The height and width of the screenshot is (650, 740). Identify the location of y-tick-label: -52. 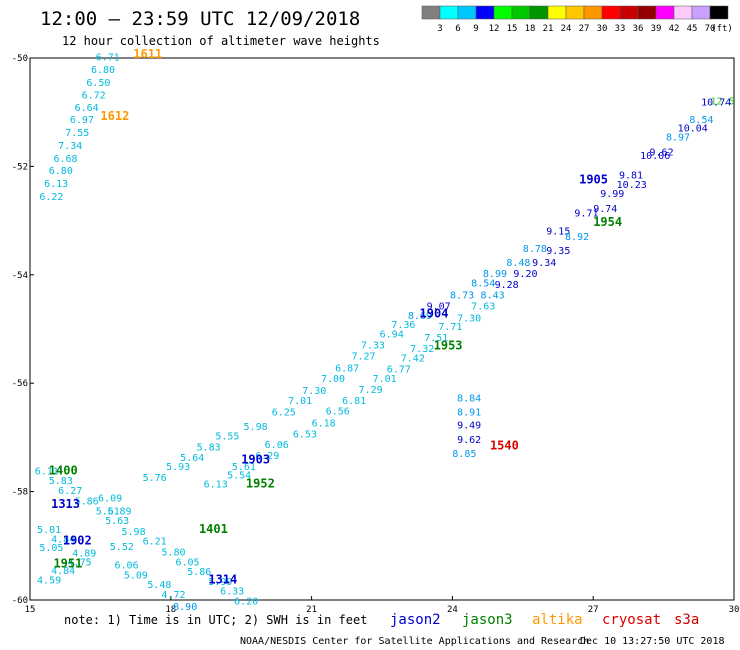
(20, 167).